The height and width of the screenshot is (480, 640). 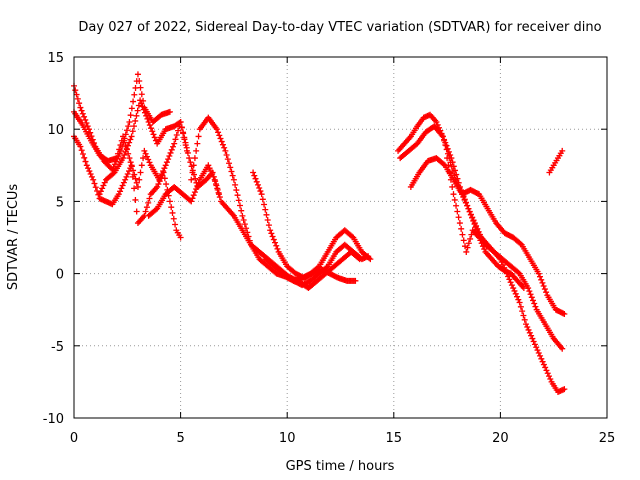 What do you see at coordinates (55, 58) in the screenshot?
I see `y-tick-label: 15` at bounding box center [55, 58].